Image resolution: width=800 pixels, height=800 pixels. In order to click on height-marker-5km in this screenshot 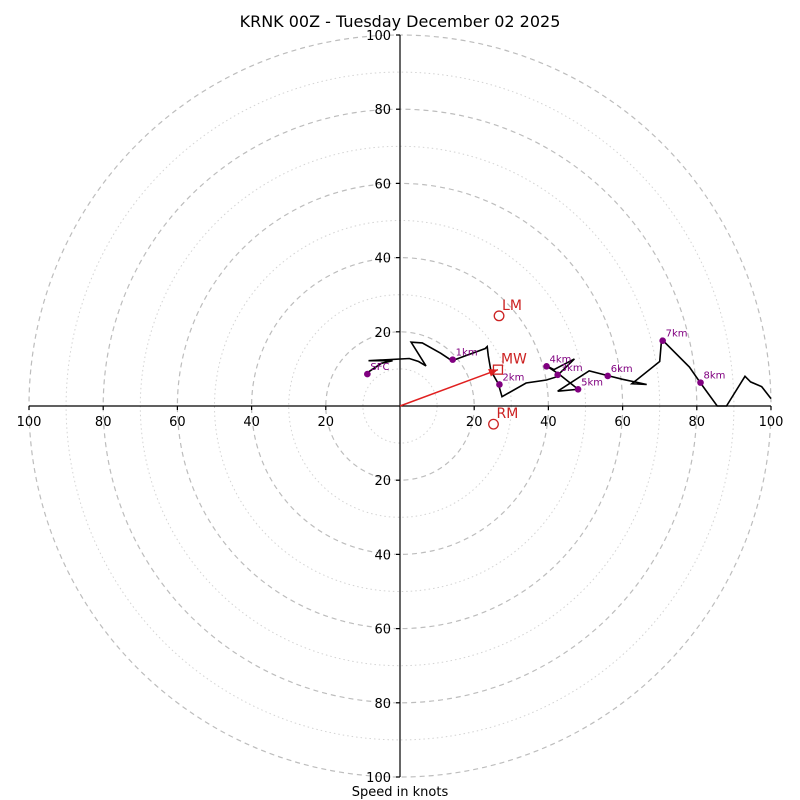, I will do `click(578, 389)`.